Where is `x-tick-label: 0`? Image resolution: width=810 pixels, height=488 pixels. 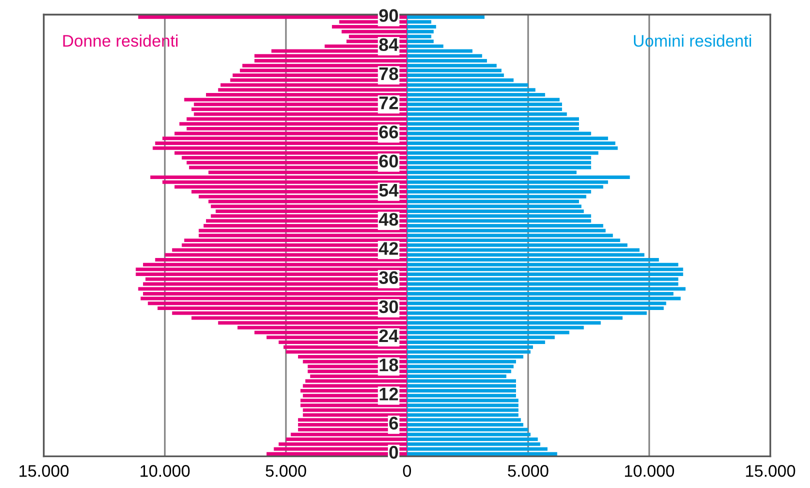 x-tick-label: 0 is located at coordinates (407, 471).